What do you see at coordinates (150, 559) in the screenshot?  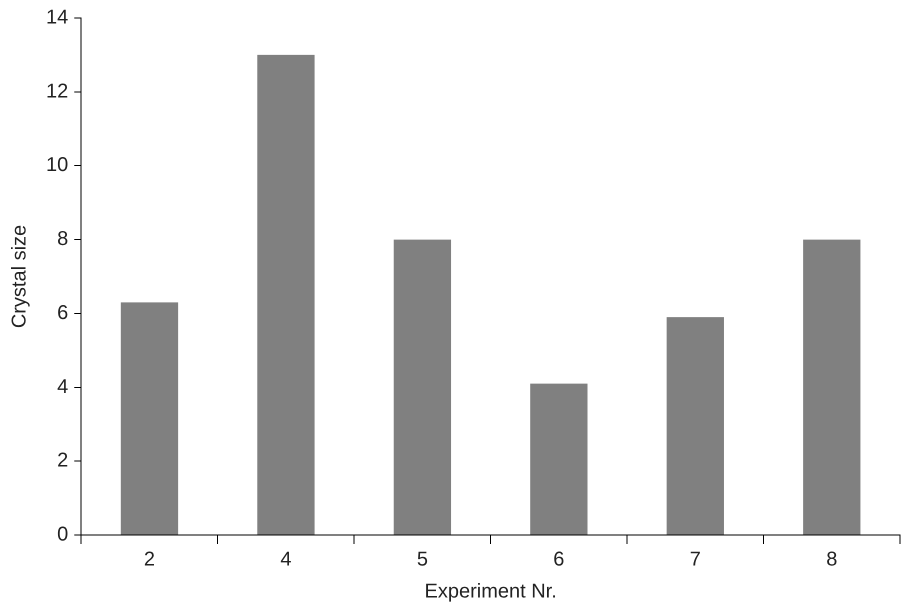 I see `x-tick-label: 2` at bounding box center [150, 559].